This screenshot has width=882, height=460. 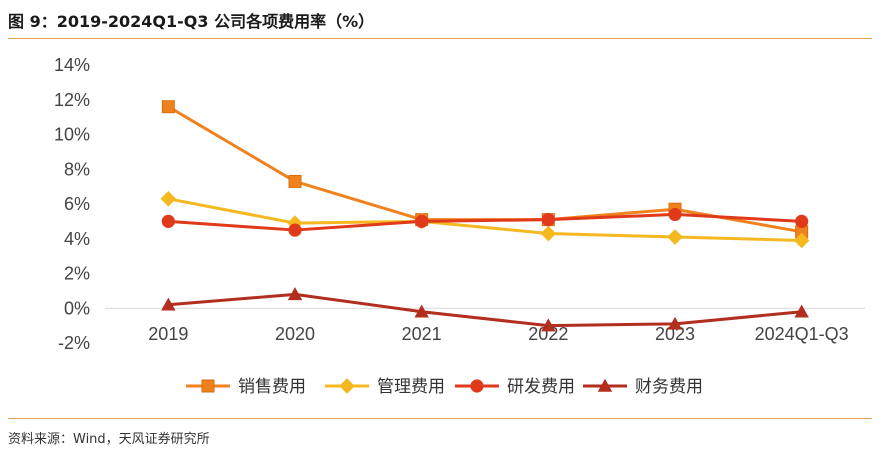 I want to click on legend-label: 管理费用, so click(x=411, y=387).